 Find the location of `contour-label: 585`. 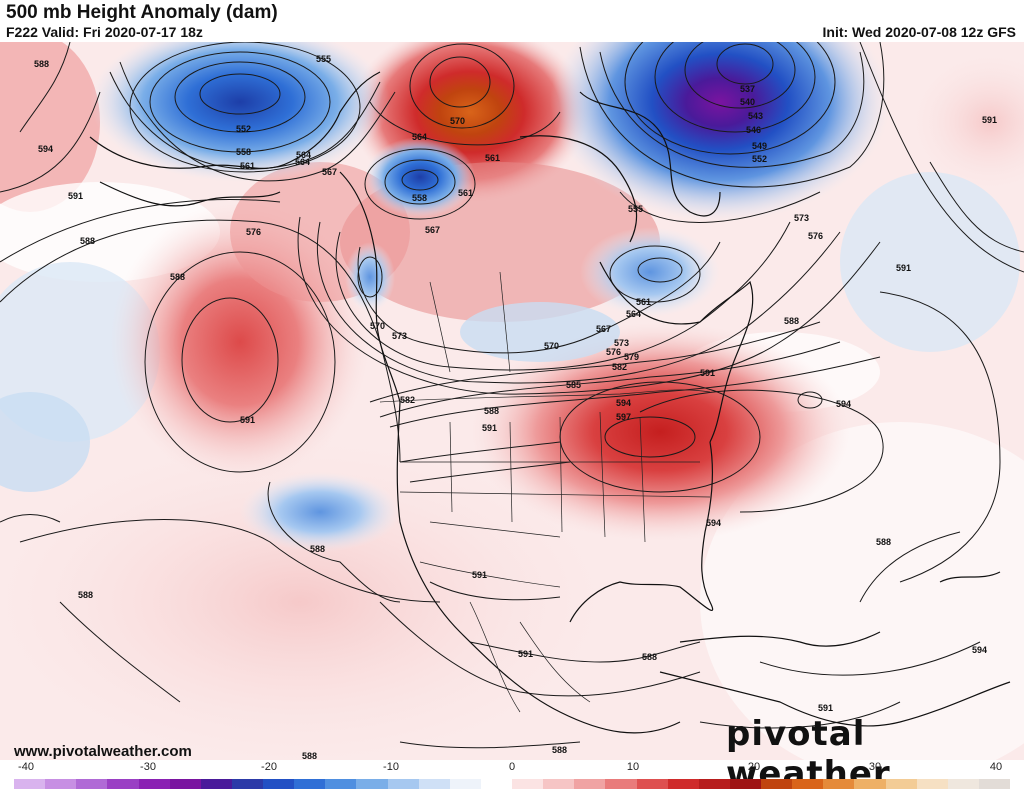

contour-label: 585 is located at coordinates (573, 385).